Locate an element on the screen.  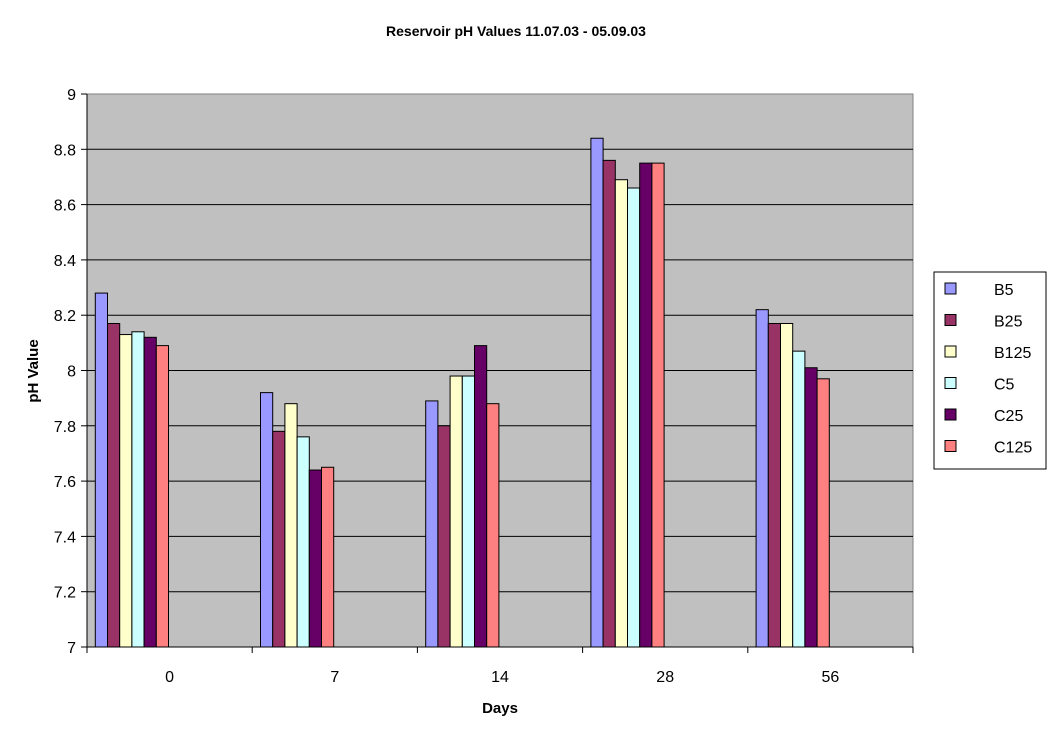
y-tick-label: 8.6 is located at coordinates (65, 206).